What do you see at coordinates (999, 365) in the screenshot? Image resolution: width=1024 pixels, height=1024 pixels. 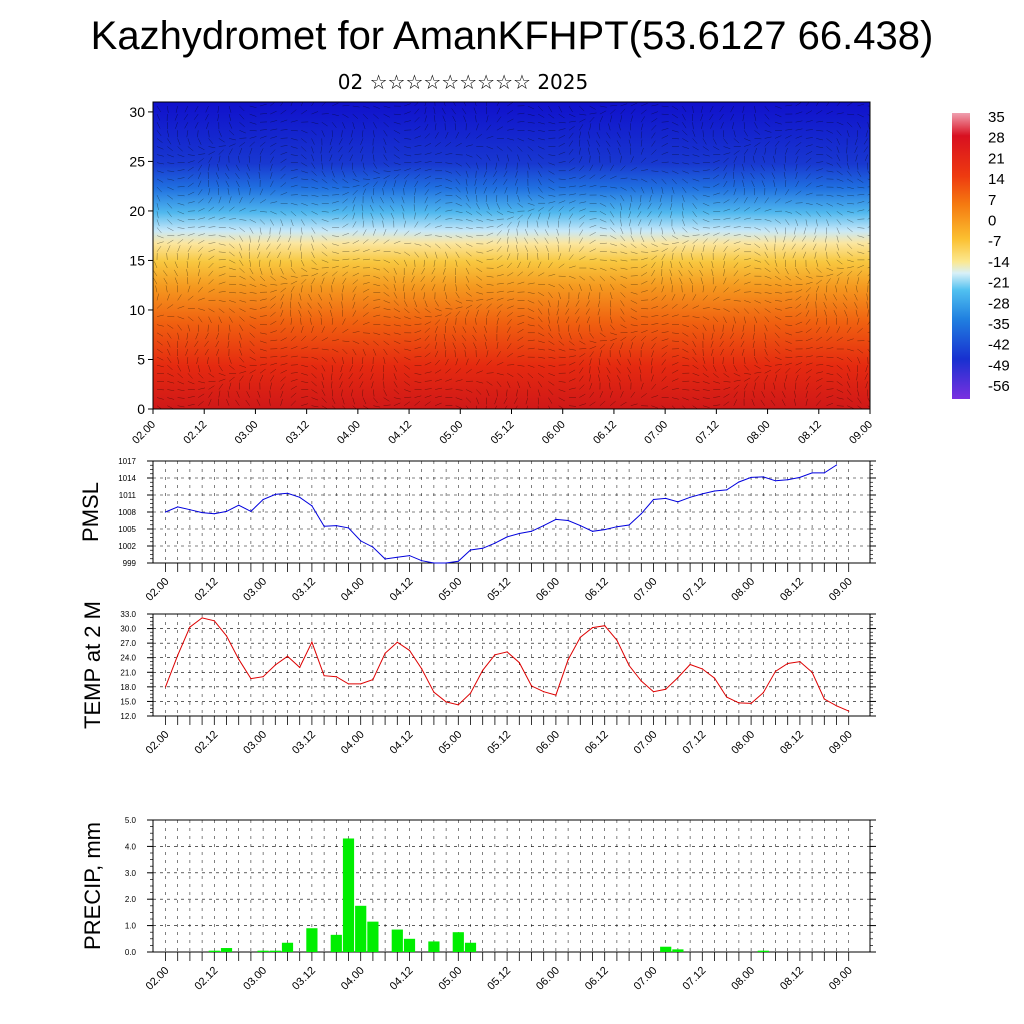 I see `colorbar-label: -49` at bounding box center [999, 365].